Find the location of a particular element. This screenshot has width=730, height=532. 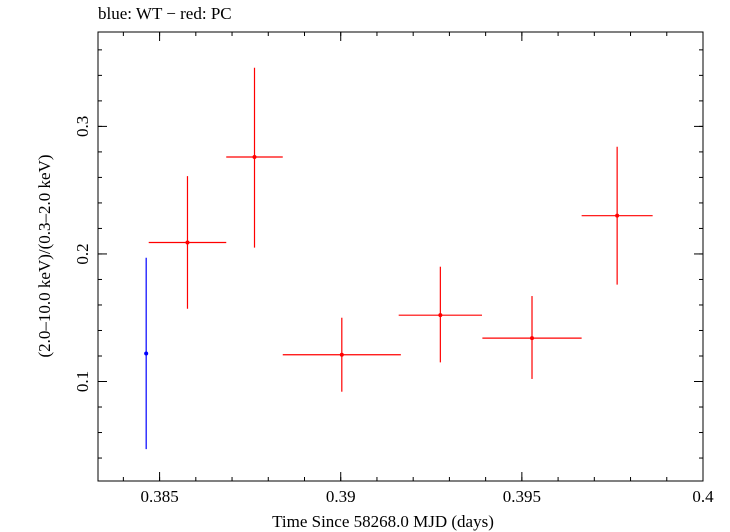

x-axis-label: Time Since 58268.0 MJD (days) is located at coordinates (383, 521).